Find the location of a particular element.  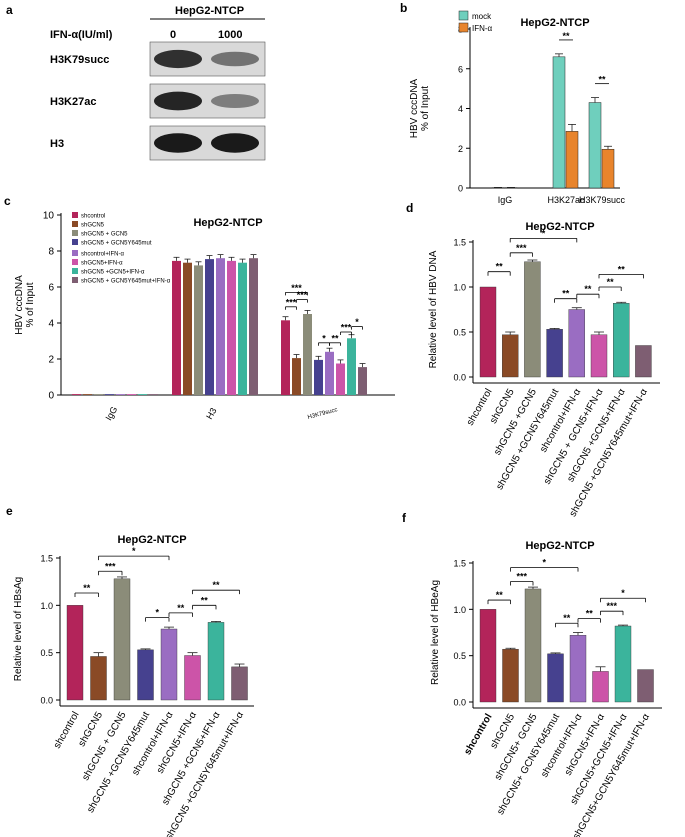

y-axis-label: Relative level of HBeAg is located at coordinates (435, 632).